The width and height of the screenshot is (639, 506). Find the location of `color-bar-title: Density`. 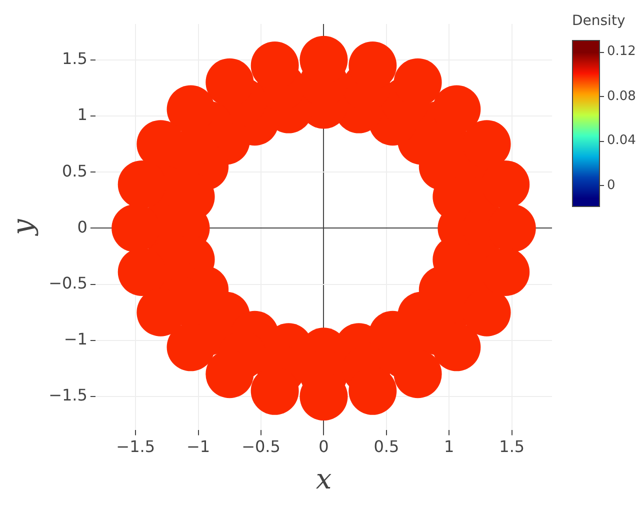

color-bar-title: Density is located at coordinates (599, 21).